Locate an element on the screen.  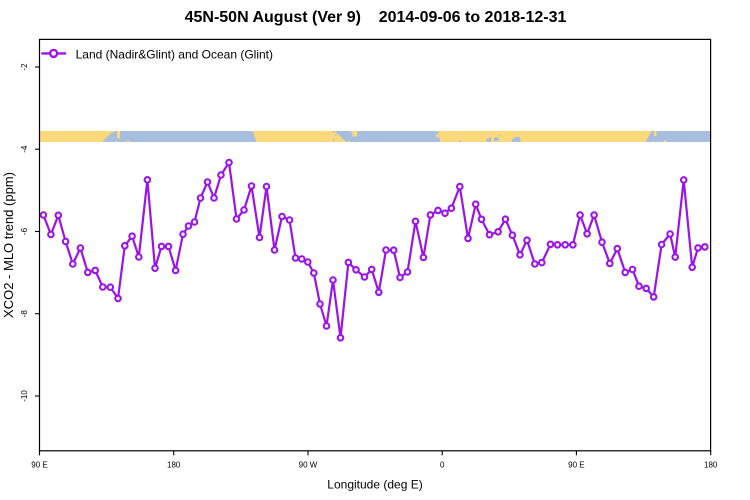
svg-text: 0 is located at coordinates (442, 465).